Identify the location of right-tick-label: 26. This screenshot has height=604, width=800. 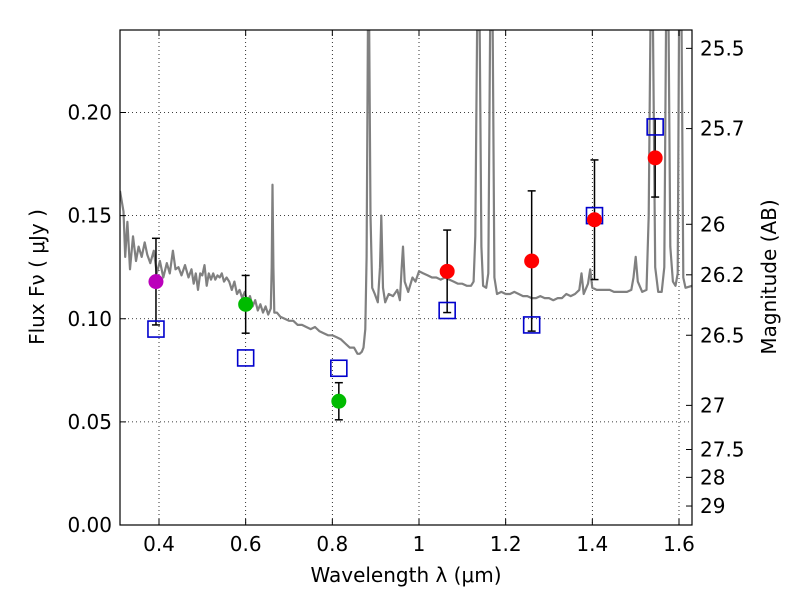
(712, 224).